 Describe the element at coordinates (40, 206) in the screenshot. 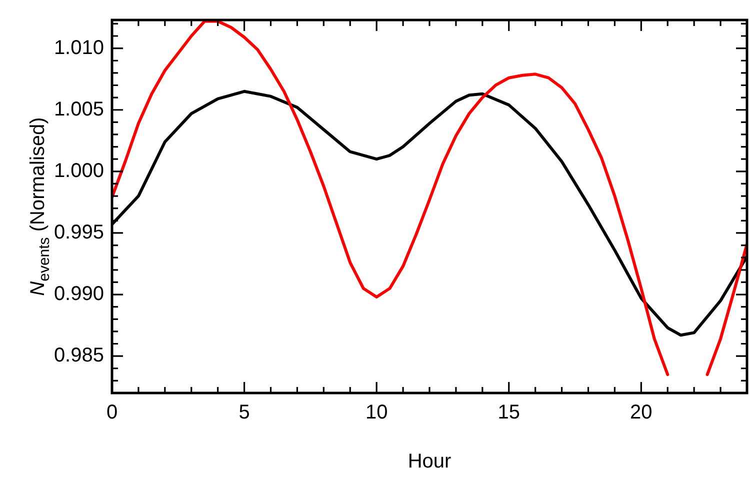

I see `y-axis-title: Nevents (Normalised)` at that location.